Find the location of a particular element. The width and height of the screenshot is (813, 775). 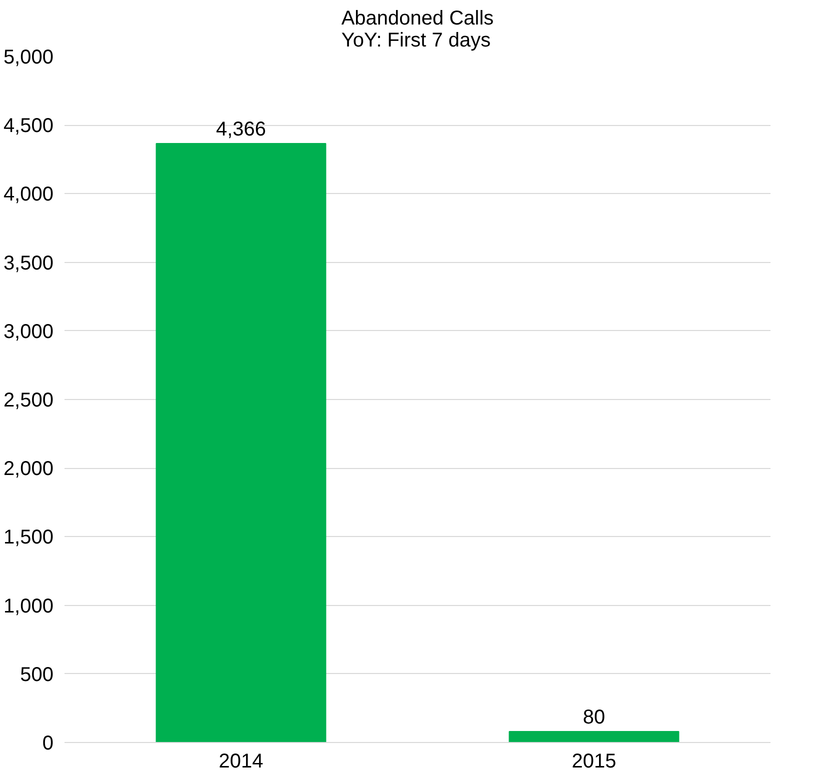

chart-subtitle: YoY: First 7 days is located at coordinates (416, 41).